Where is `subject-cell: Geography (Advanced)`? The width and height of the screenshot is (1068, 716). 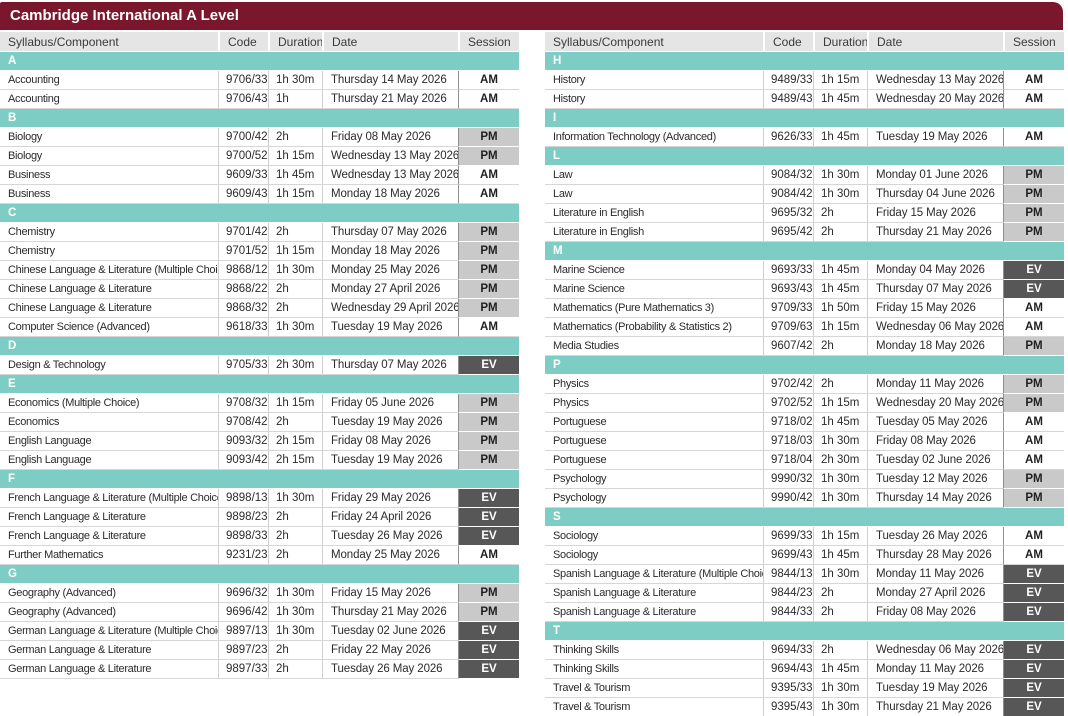 subject-cell: Geography (Advanced) is located at coordinates (109, 593).